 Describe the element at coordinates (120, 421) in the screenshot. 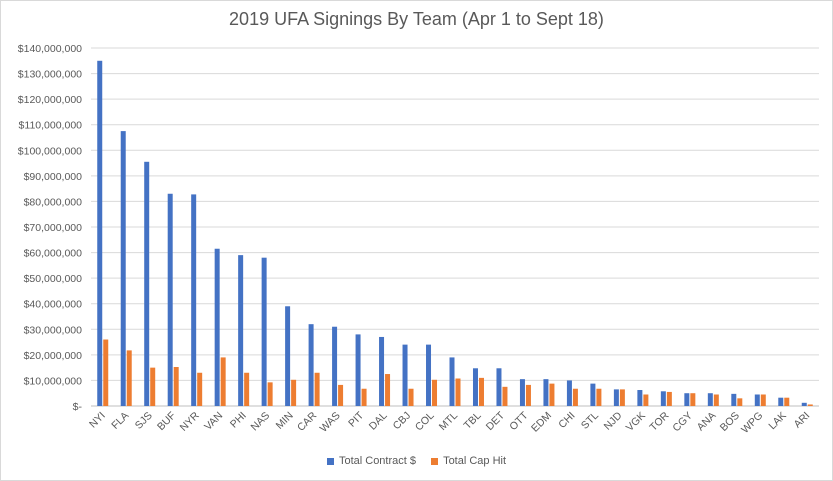

I see `x-tick-label: FLA` at that location.